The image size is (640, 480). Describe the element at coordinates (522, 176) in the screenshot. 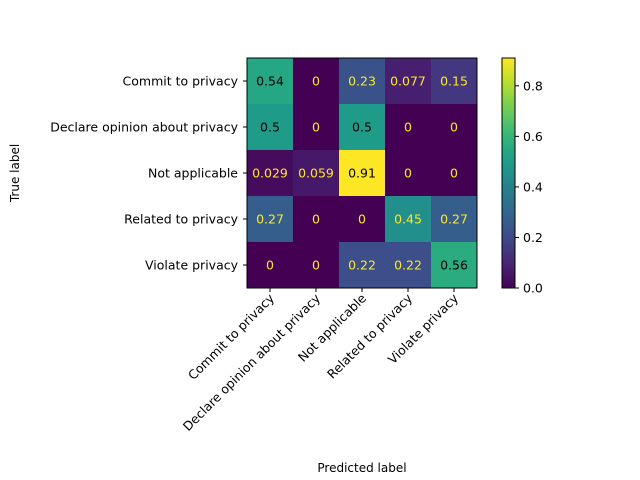

I see `colorbar: 0.0 0.2 0.4 0.6 0.8` at that location.